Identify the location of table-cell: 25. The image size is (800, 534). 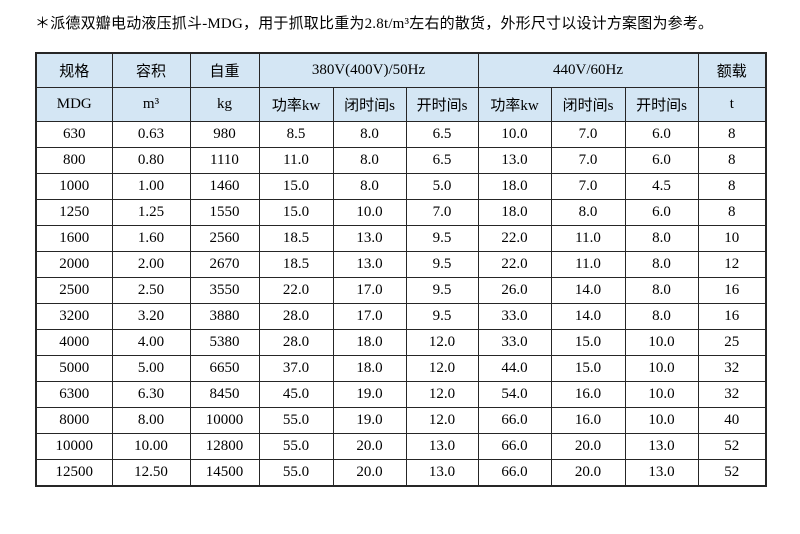
(732, 342).